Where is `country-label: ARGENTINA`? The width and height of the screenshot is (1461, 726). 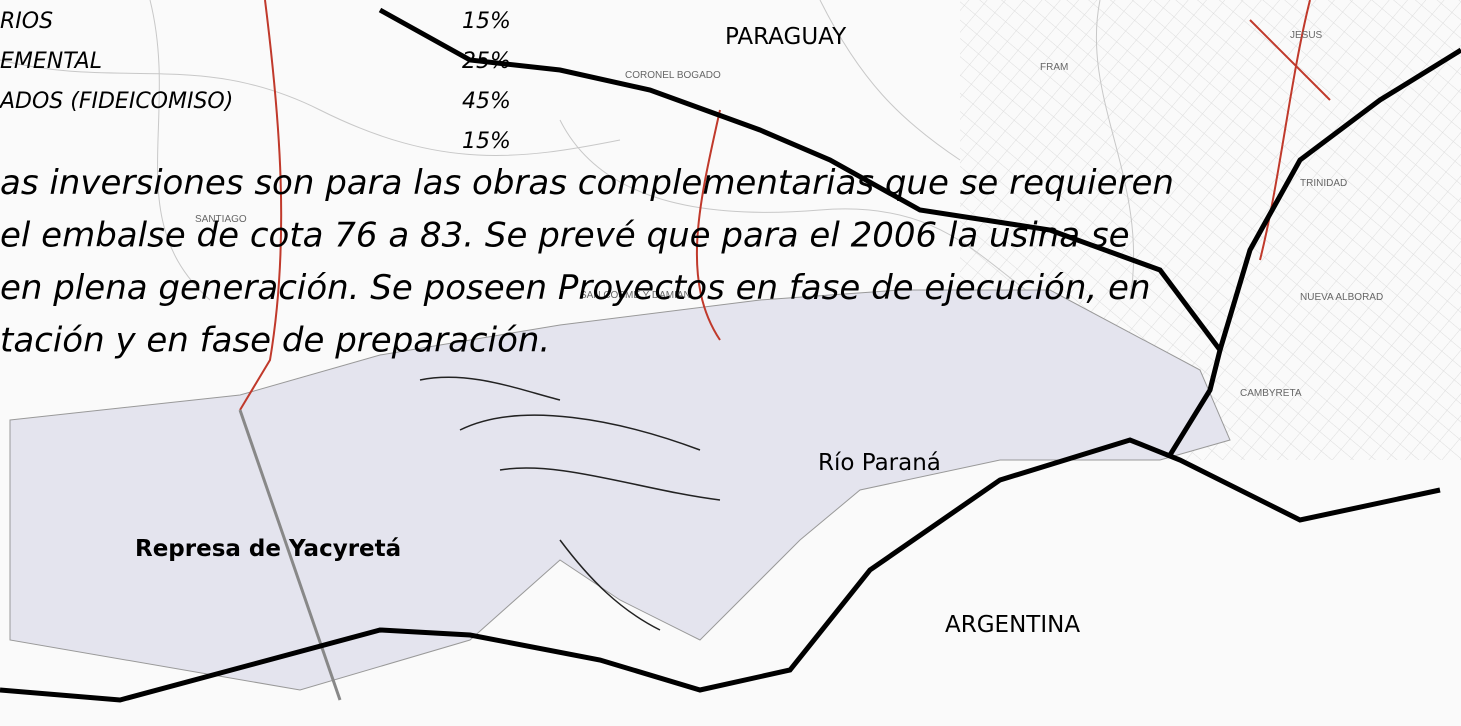
country-label: ARGENTINA is located at coordinates (1012, 625).